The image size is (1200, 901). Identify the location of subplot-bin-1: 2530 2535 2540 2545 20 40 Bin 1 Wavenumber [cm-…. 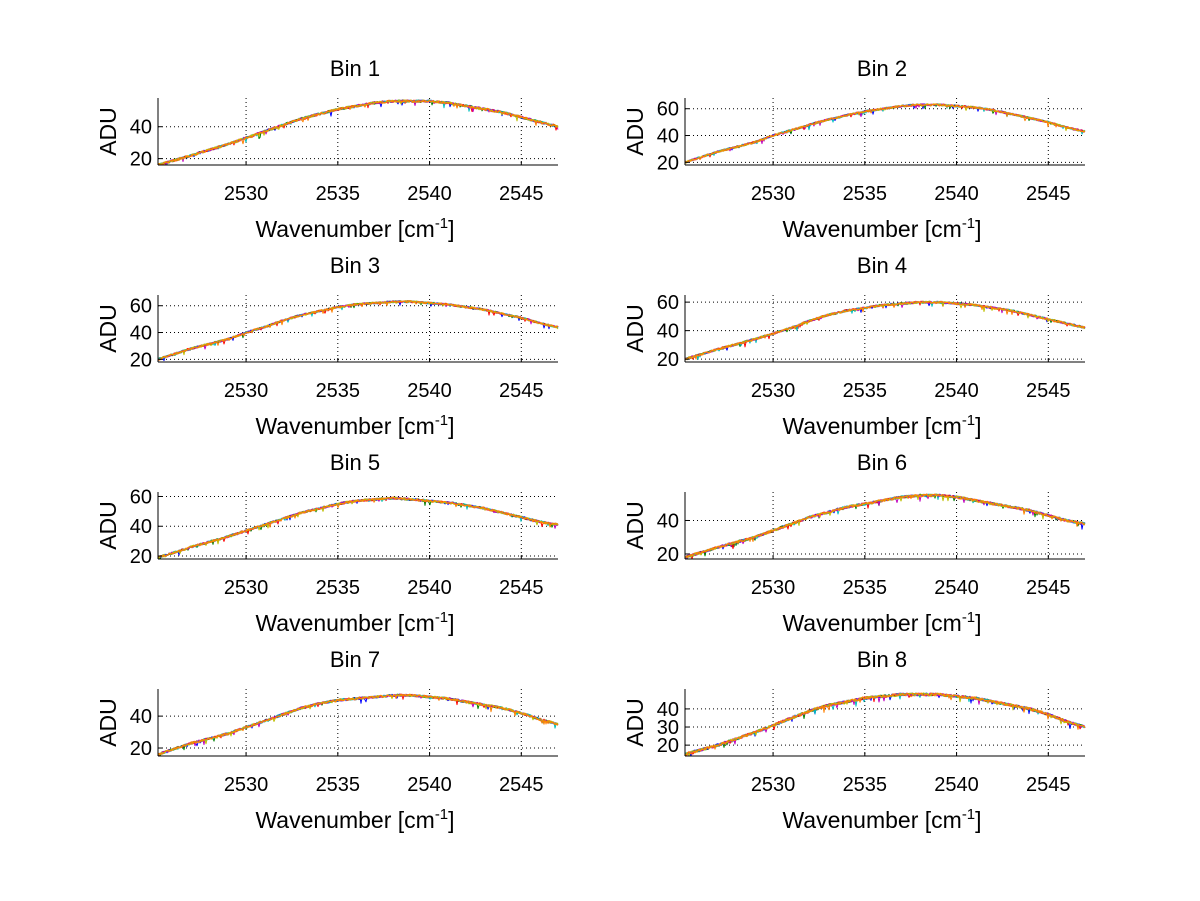
(327, 149).